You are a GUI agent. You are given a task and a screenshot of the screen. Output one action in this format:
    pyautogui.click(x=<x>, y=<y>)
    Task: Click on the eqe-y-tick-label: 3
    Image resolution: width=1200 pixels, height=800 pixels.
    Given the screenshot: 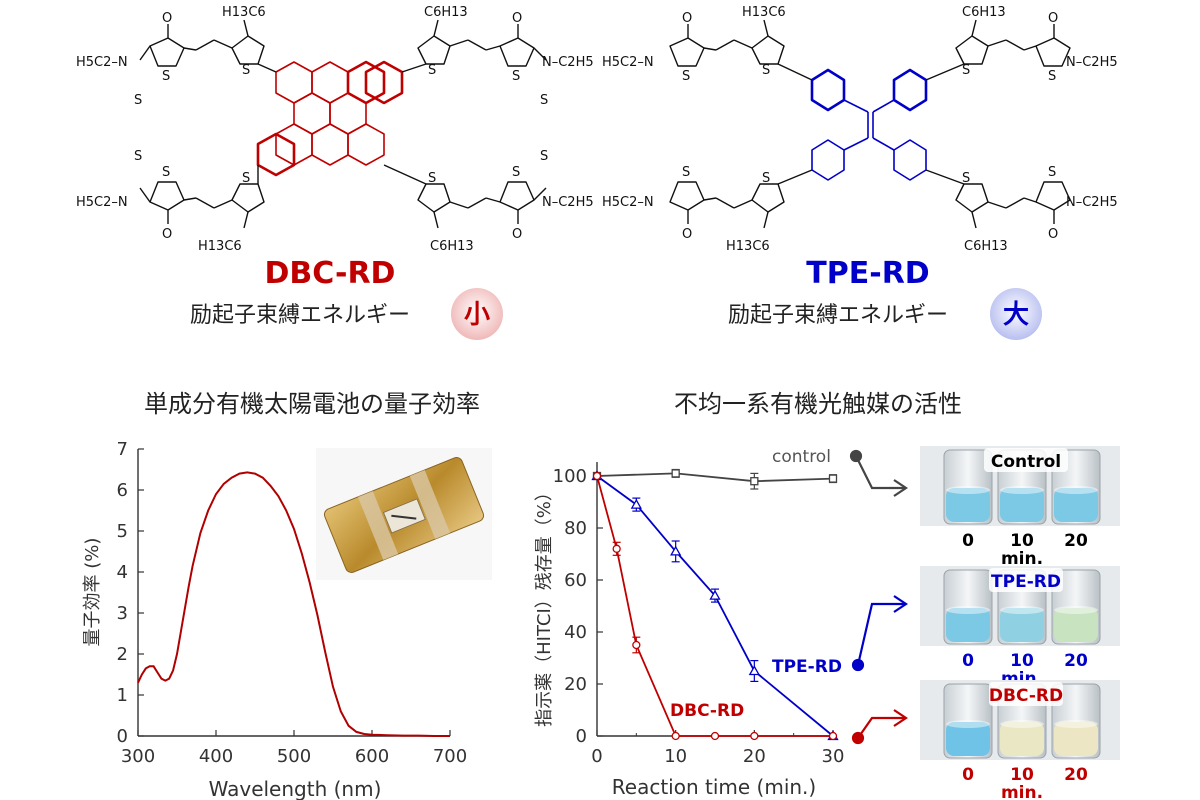 What is the action you would take?
    pyautogui.click(x=122, y=613)
    